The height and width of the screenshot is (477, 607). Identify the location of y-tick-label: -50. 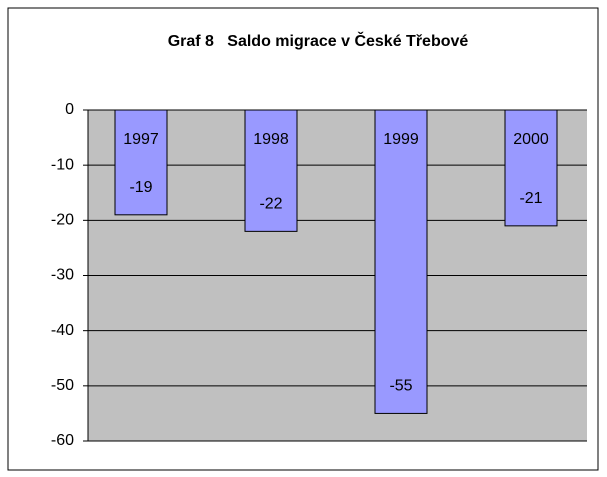
(62, 385).